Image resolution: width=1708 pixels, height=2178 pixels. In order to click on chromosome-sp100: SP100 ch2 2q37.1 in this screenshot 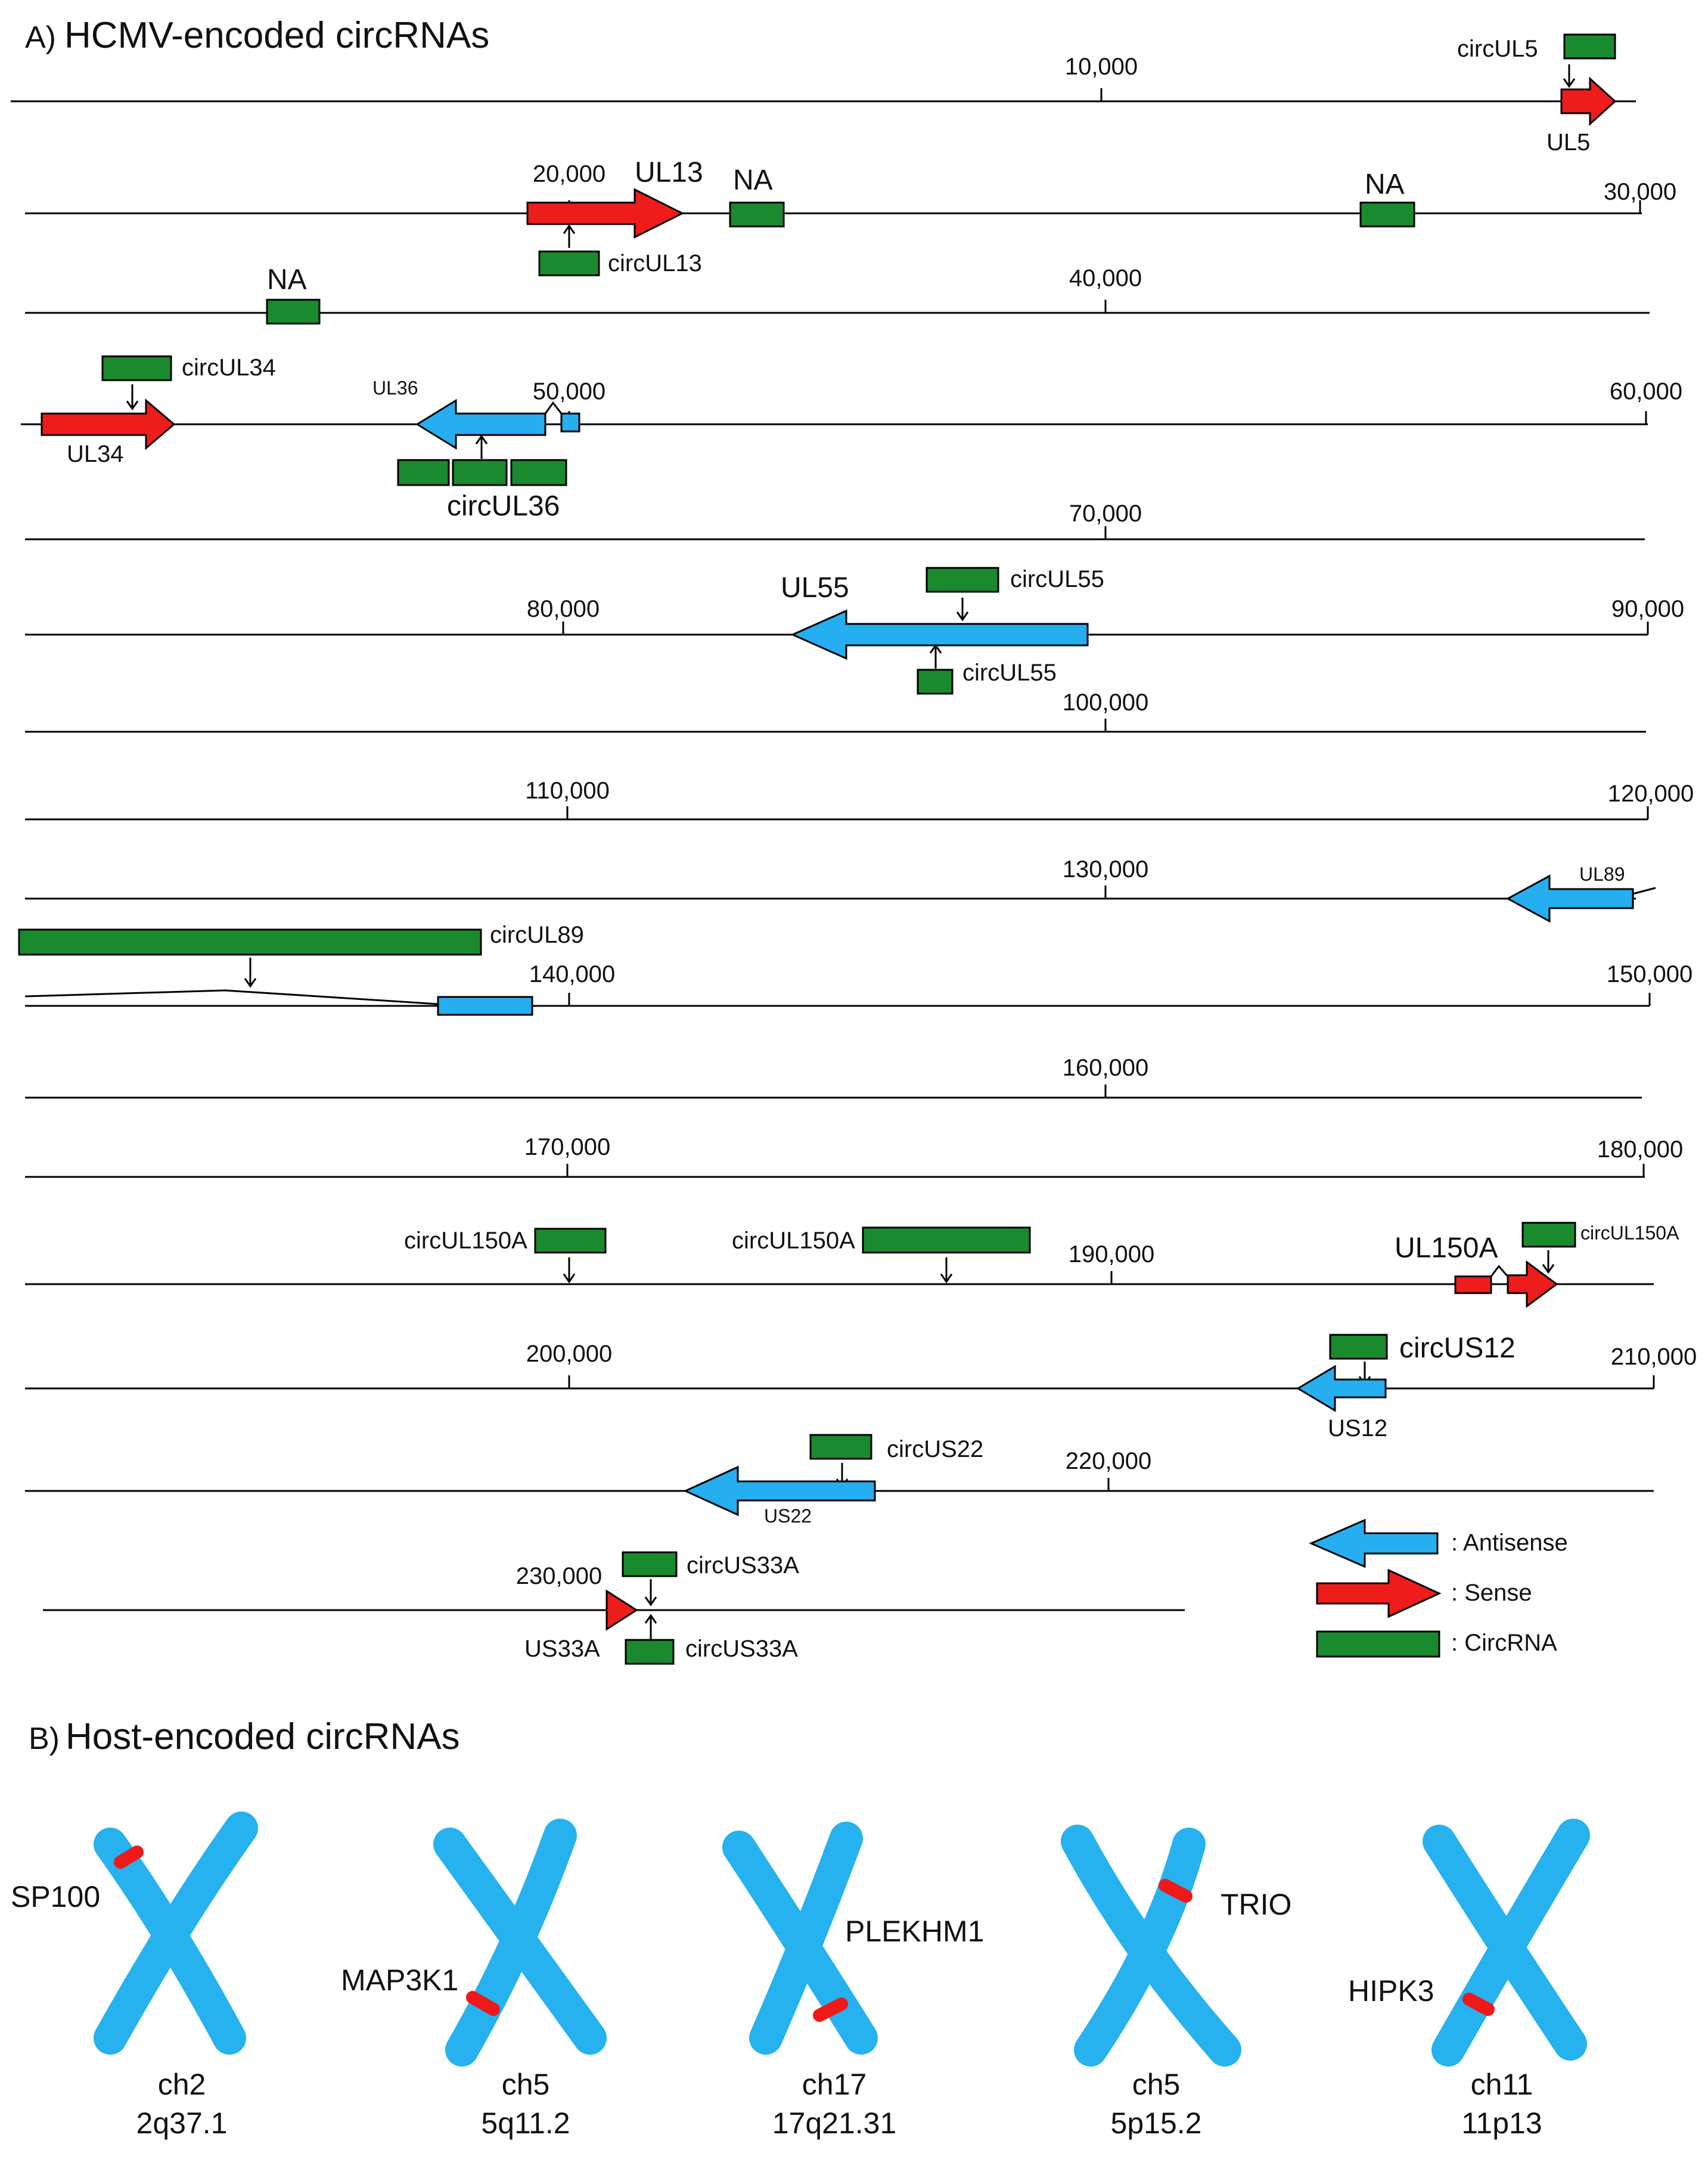, I will do `click(134, 1976)`.